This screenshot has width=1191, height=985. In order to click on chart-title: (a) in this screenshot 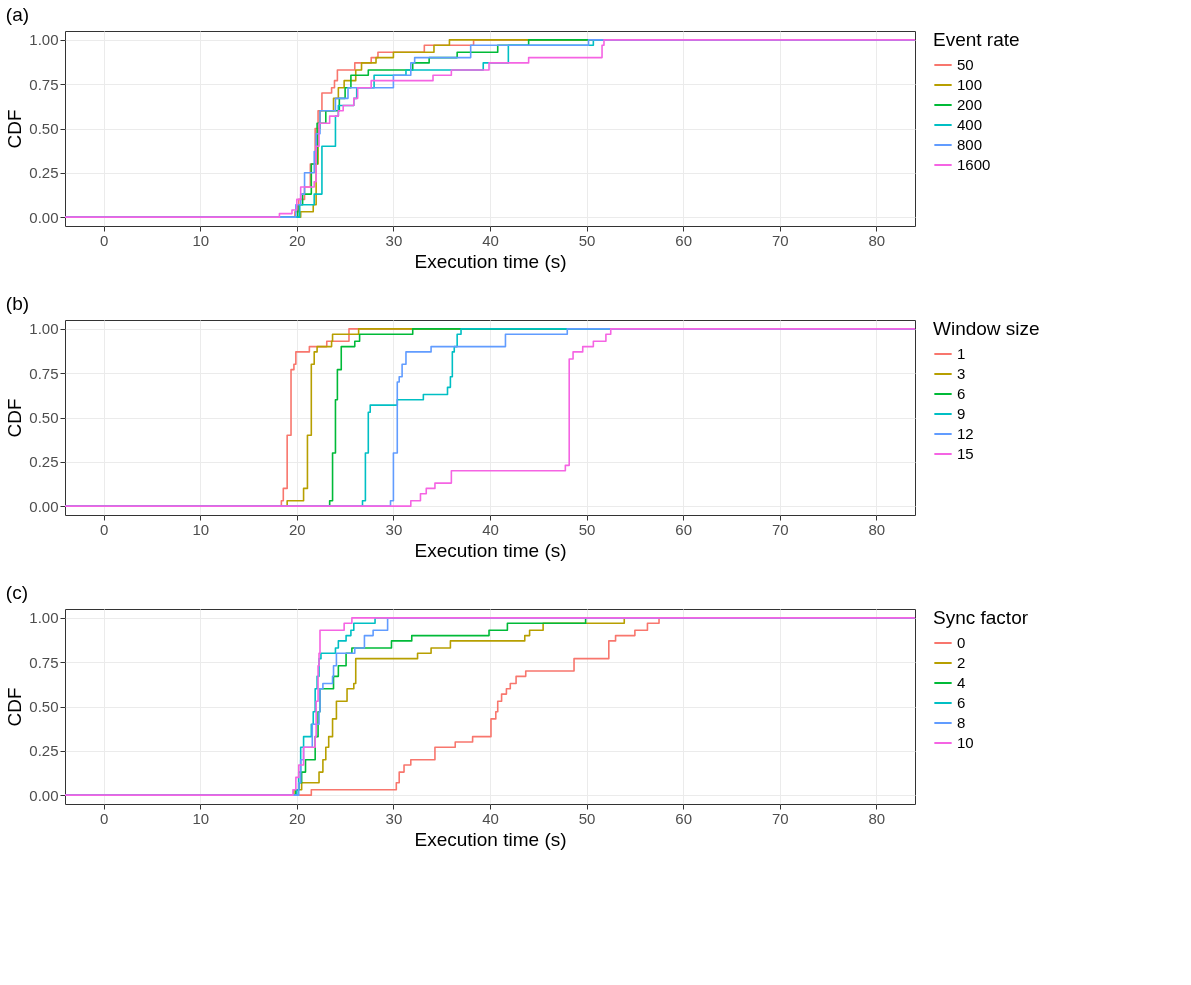, I will do `click(17, 14)`.